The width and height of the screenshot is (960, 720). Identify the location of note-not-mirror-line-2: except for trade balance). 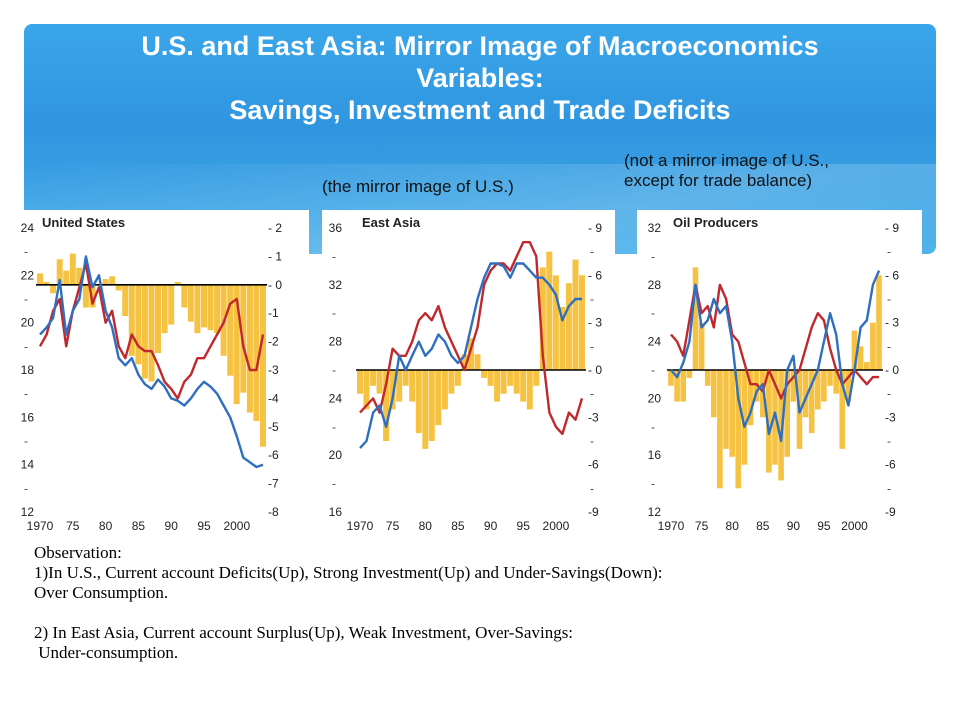
(718, 180).